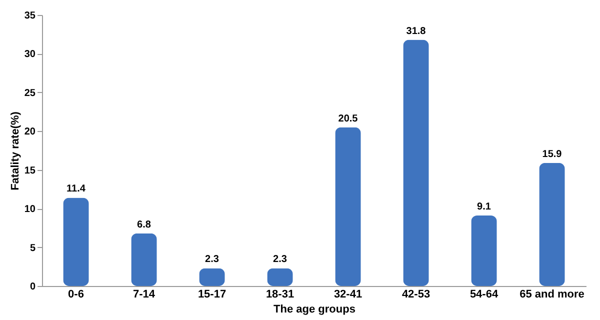  Describe the element at coordinates (484, 207) in the screenshot. I see `data-label: 9.1` at that location.